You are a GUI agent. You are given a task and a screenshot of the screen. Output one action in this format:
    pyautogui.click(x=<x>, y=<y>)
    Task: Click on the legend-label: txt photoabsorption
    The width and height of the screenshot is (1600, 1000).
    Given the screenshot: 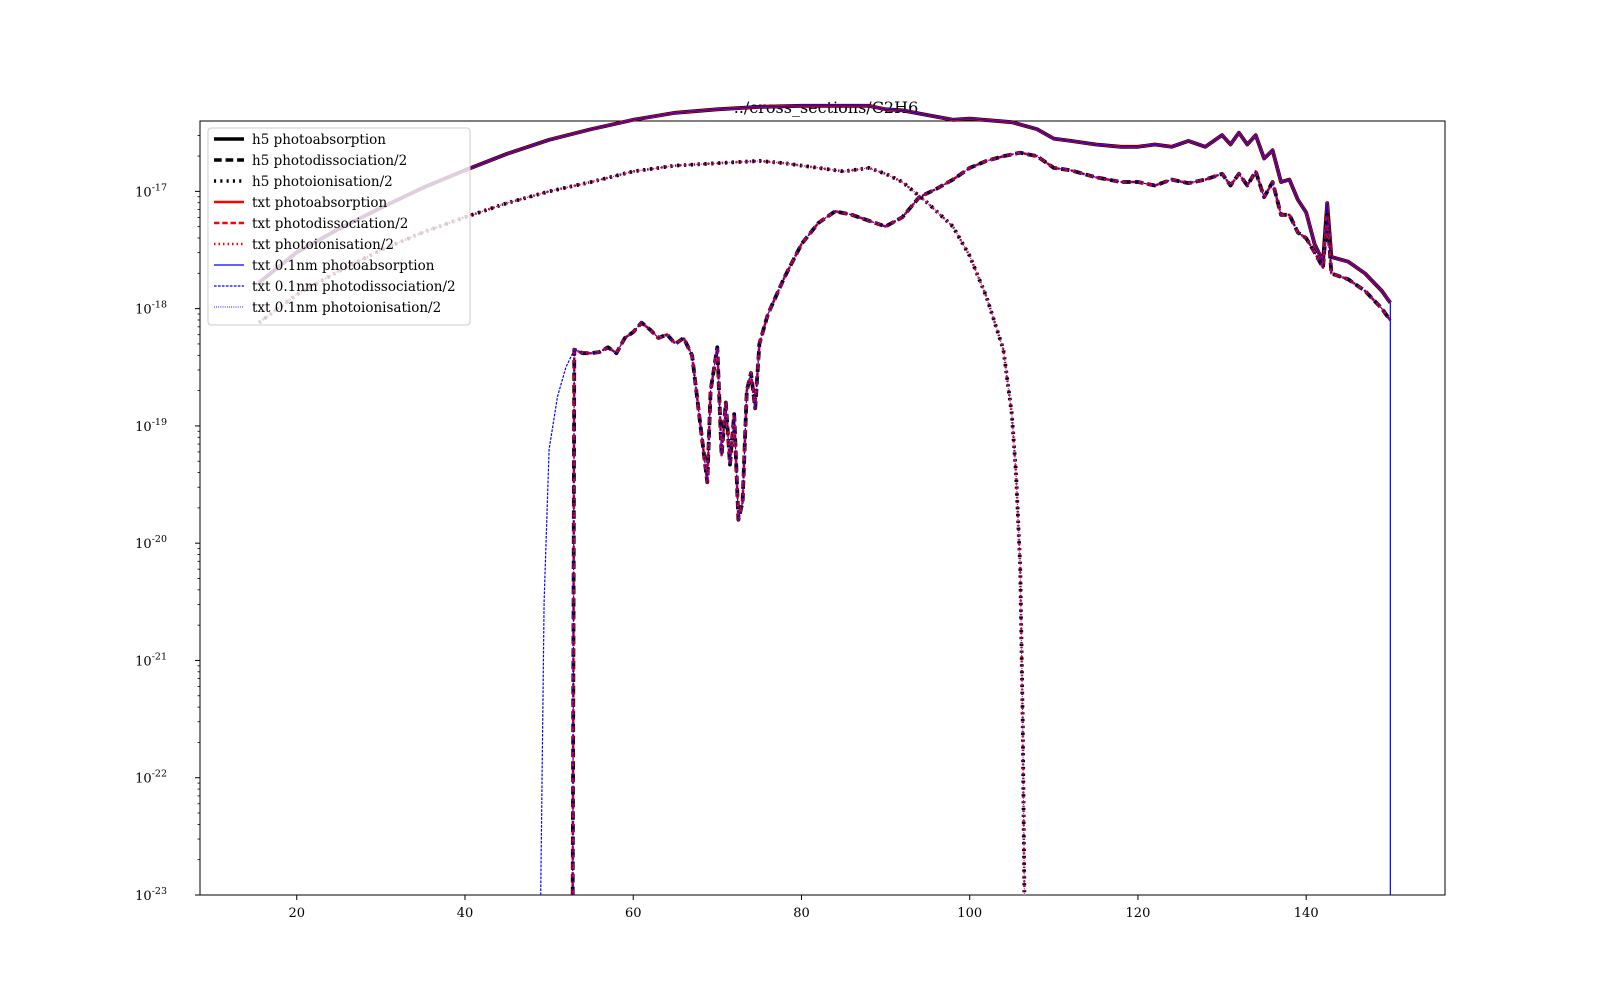 What is the action you would take?
    pyautogui.click(x=319, y=203)
    